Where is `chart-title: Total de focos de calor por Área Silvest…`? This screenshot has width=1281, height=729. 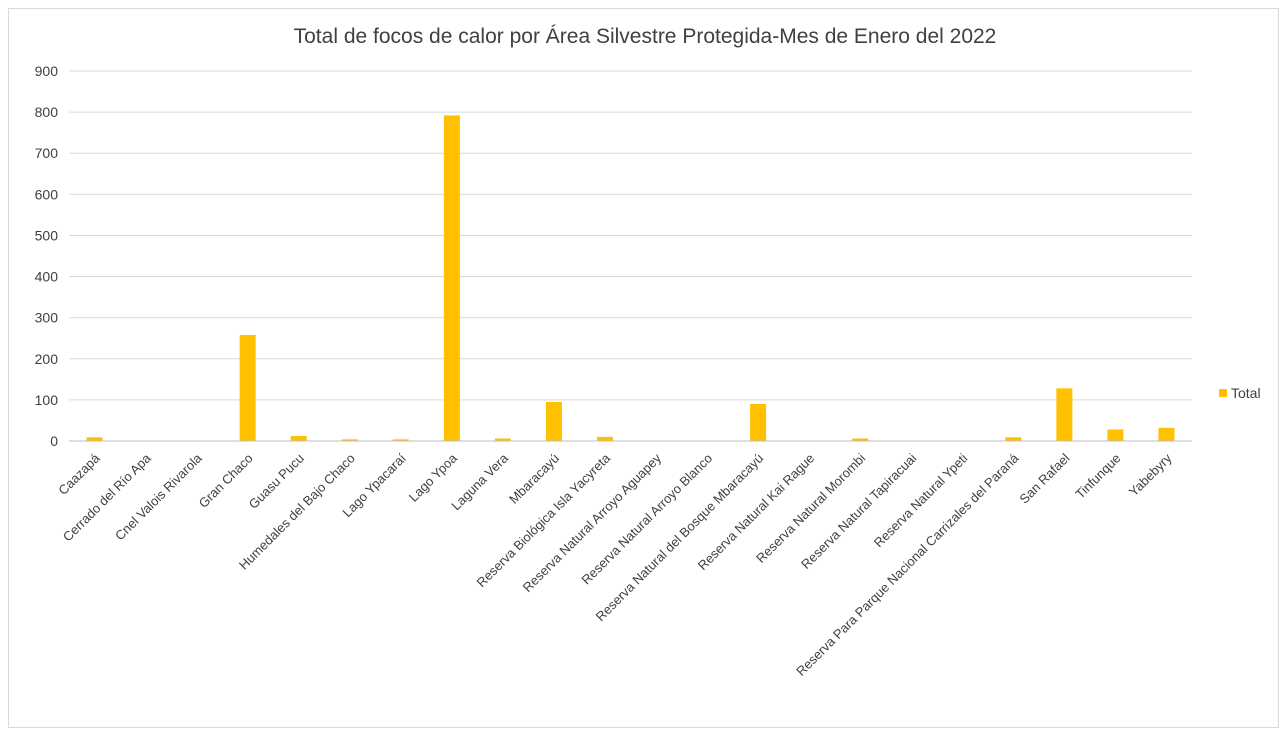
chart-title: Total de focos de calor por Área Silvest… is located at coordinates (645, 36).